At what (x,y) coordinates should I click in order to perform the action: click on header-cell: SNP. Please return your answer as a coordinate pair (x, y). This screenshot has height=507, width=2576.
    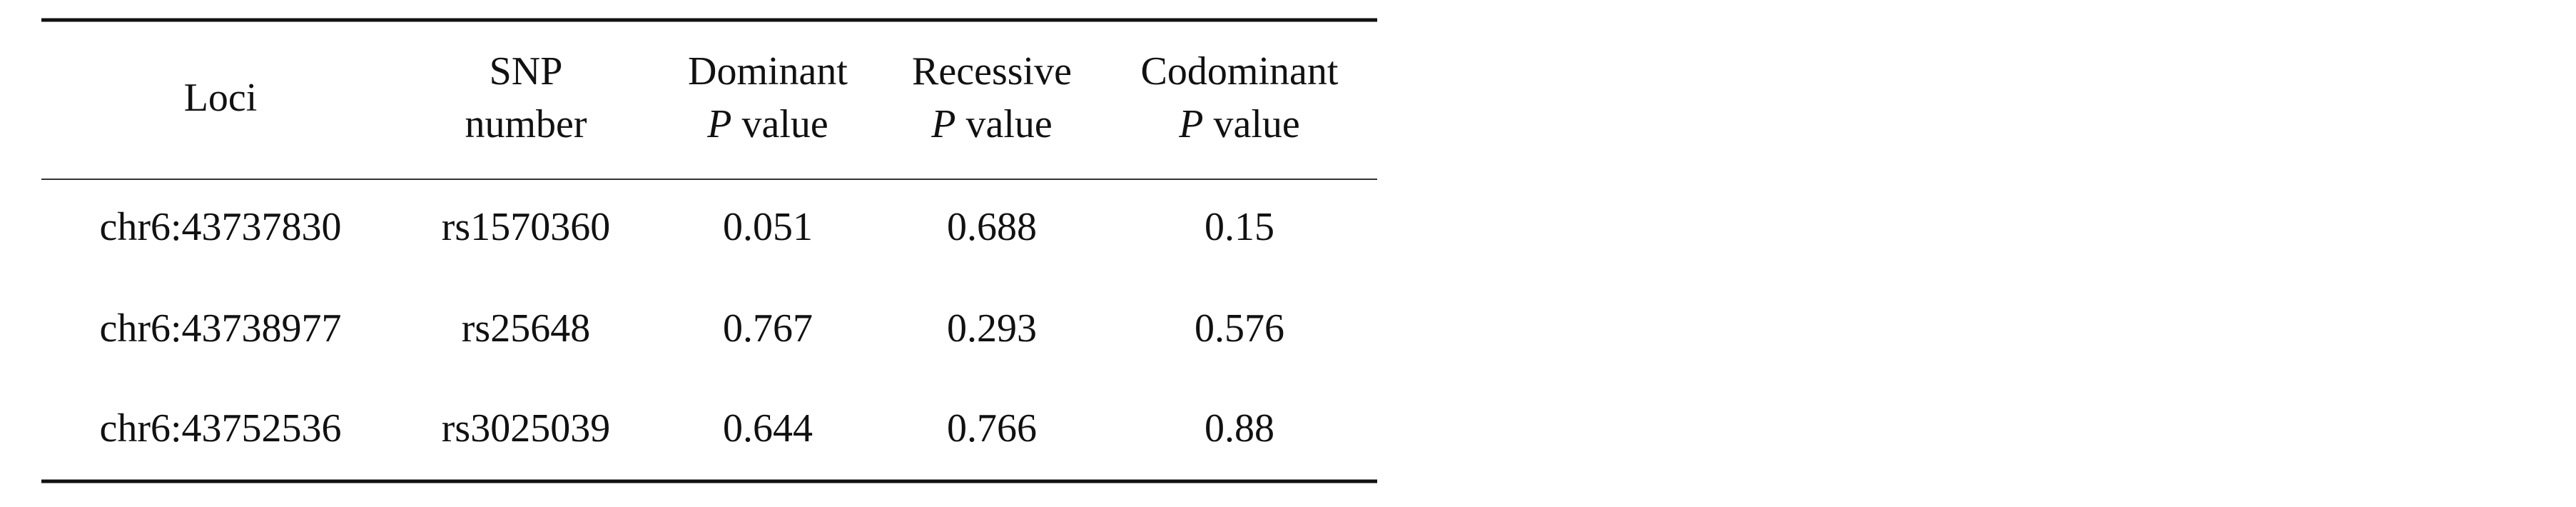
    Looking at the image, I should click on (526, 72).